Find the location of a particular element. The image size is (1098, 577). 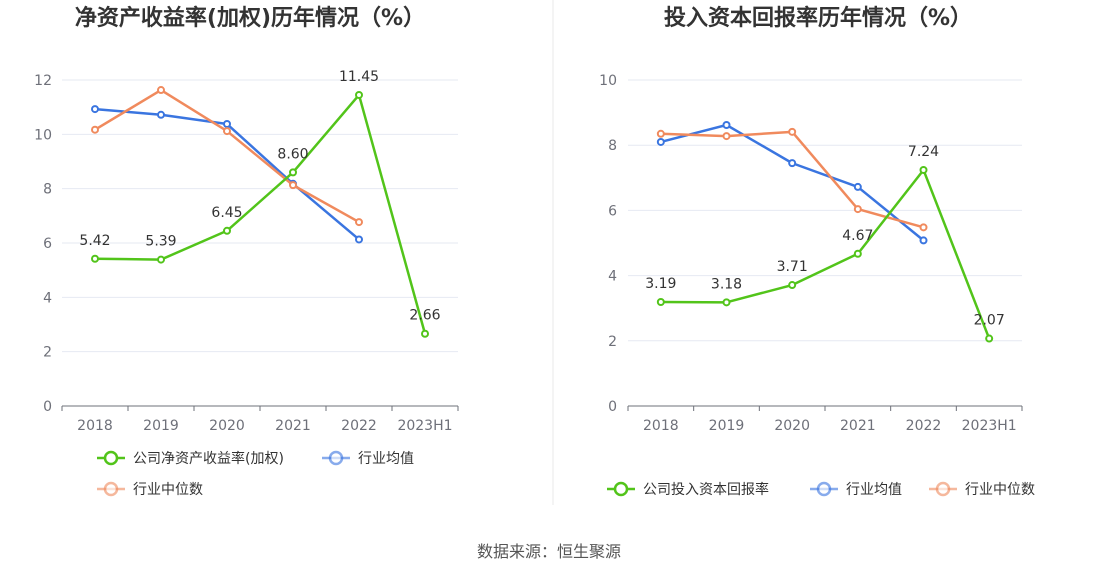

data-label: 11.45 is located at coordinates (359, 77).